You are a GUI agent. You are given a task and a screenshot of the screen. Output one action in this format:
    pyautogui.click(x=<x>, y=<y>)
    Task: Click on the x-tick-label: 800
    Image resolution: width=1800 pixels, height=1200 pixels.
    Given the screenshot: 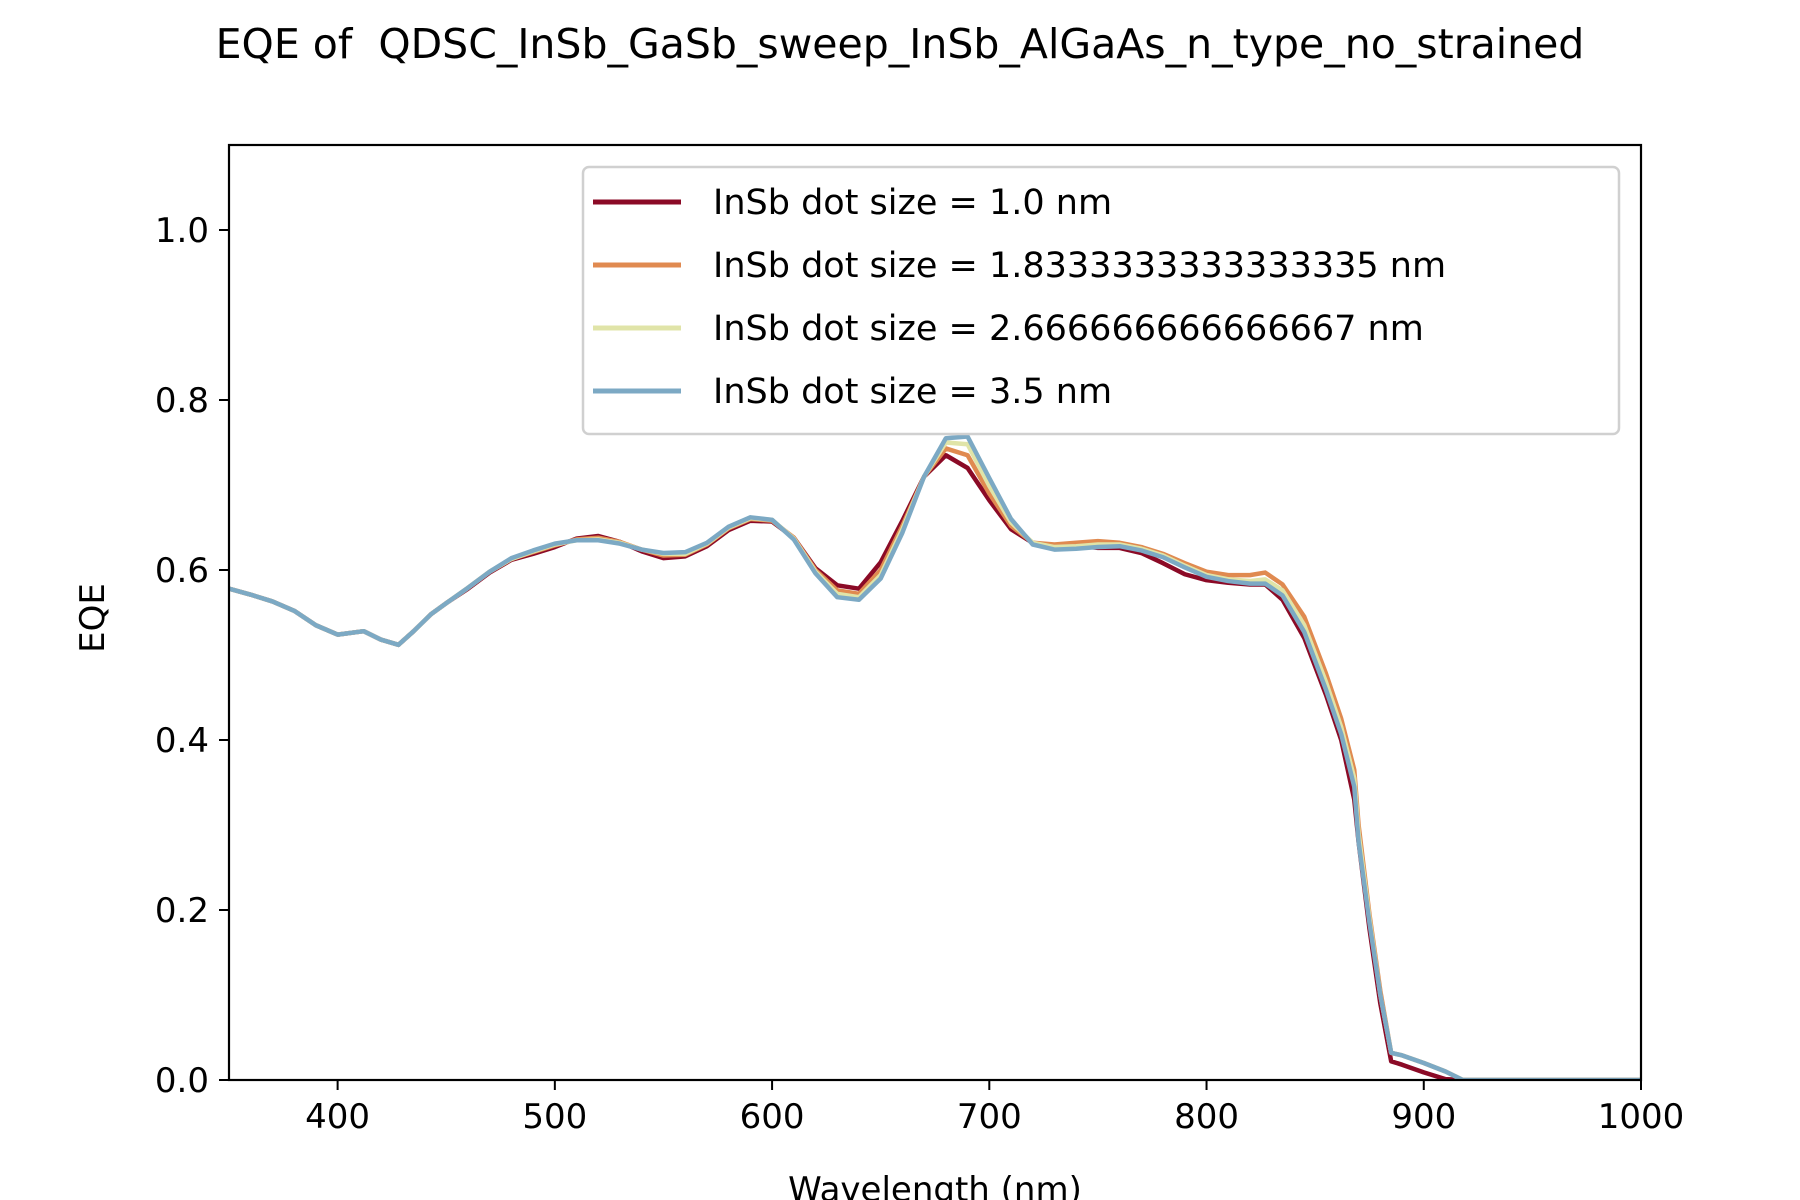 What is the action you would take?
    pyautogui.click(x=1206, y=1117)
    